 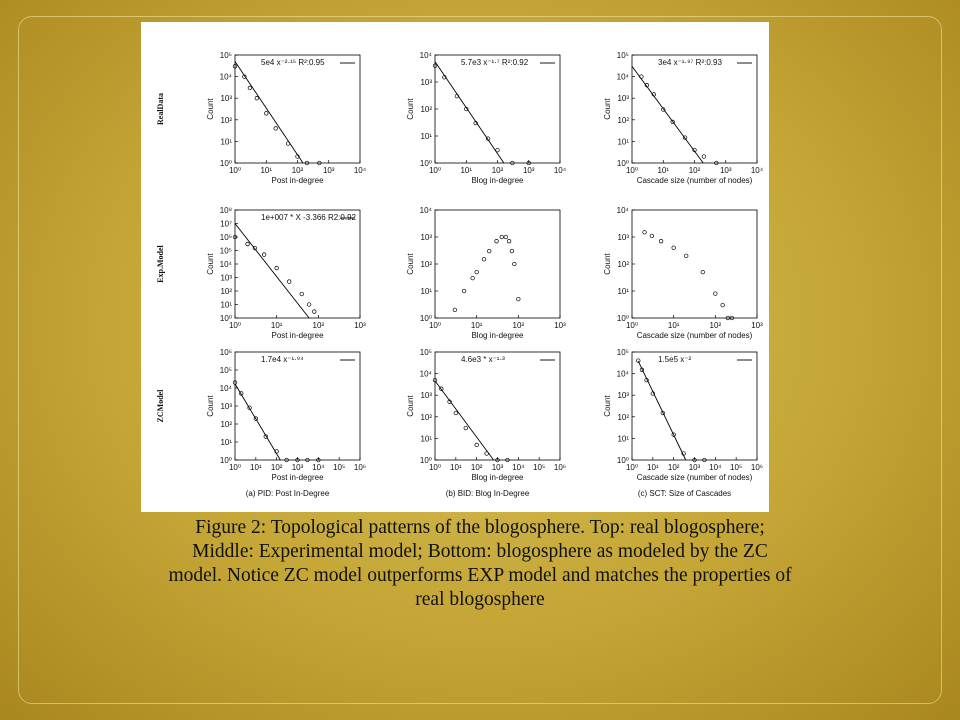 What do you see at coordinates (690, 62) in the screenshot?
I see `legend-label: 3e4 x⁻¹·⁹⁷ R²:0.93` at bounding box center [690, 62].